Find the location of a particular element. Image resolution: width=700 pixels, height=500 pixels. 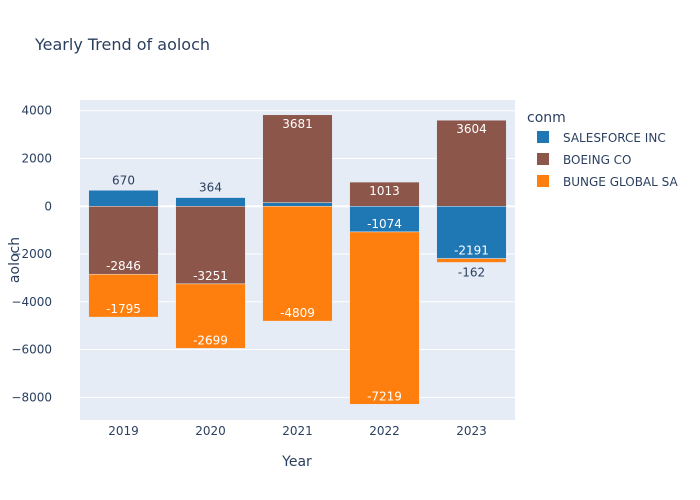

bar-value-label: -1074 is located at coordinates (384, 224).